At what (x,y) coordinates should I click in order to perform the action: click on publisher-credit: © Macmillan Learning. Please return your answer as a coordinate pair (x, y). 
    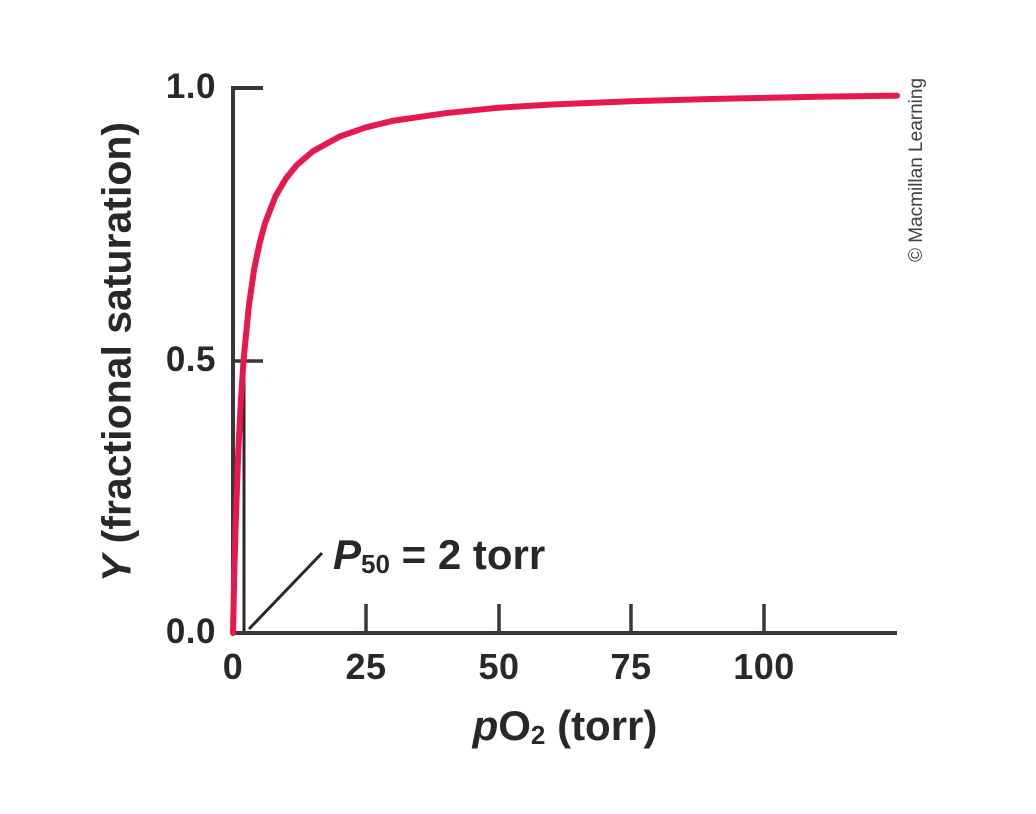
    Looking at the image, I should click on (916, 170).